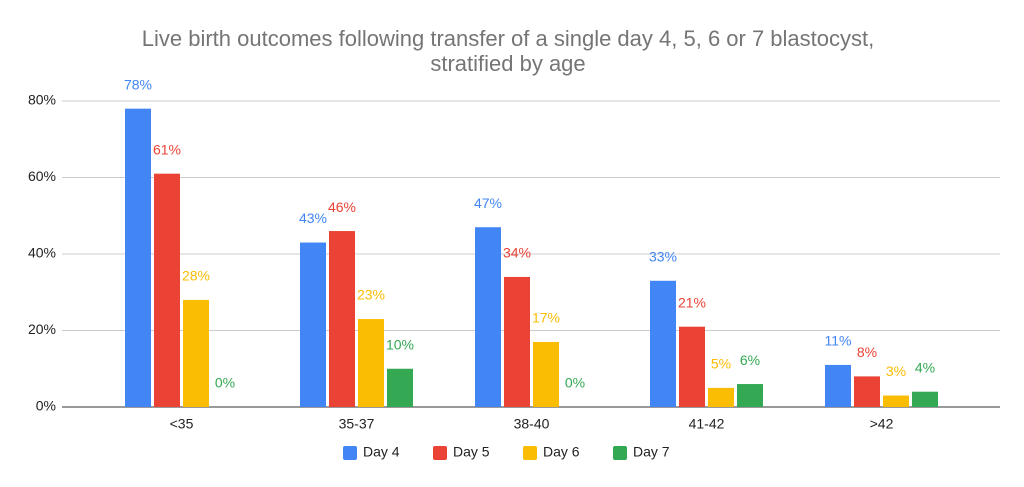 The height and width of the screenshot is (487, 1024). I want to click on data-label: 33%, so click(663, 256).